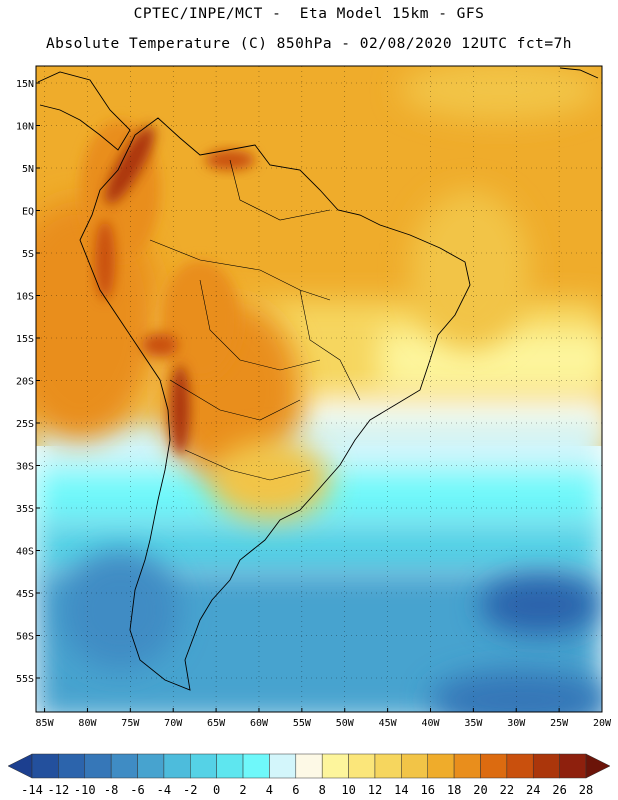  What do you see at coordinates (216, 790) in the screenshot?
I see `colorbar-label: 0` at bounding box center [216, 790].